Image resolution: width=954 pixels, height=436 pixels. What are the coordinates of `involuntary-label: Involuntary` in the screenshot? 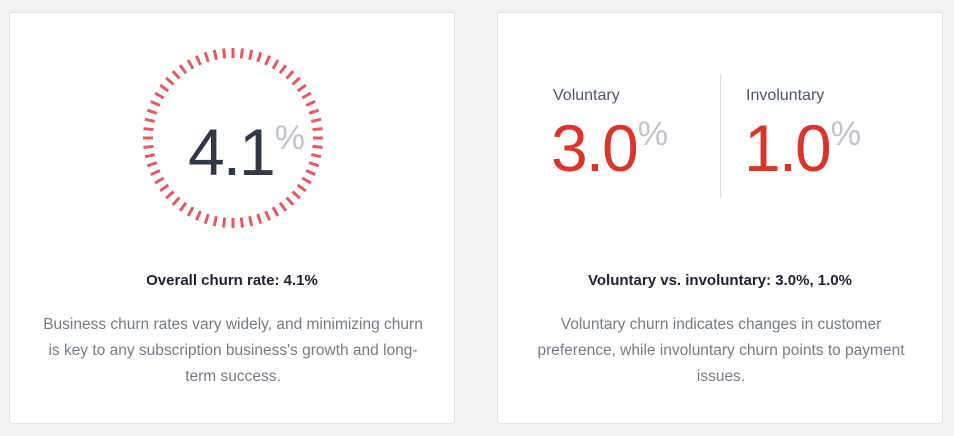 It's located at (785, 95).